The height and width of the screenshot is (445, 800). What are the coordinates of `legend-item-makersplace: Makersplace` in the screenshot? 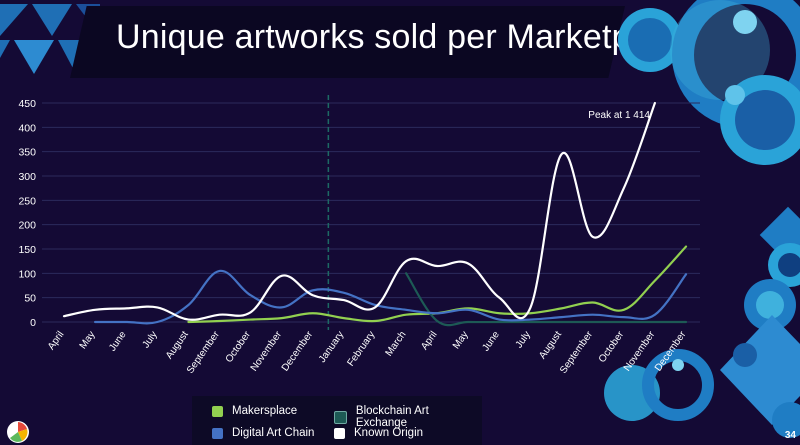 It's located at (254, 411).